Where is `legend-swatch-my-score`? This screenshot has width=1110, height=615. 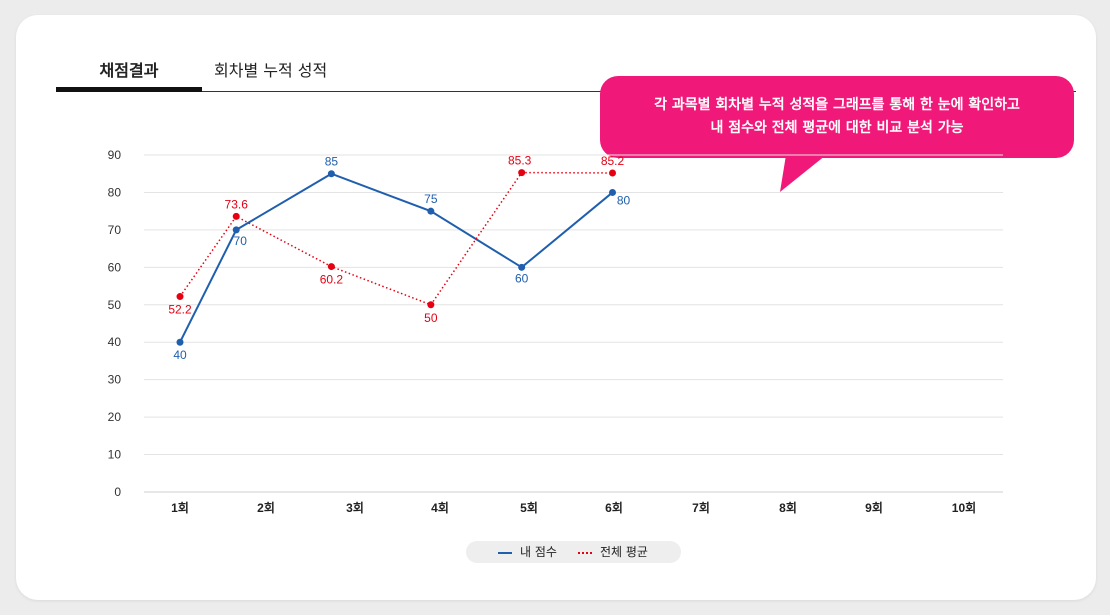 legend-swatch-my-score is located at coordinates (505, 552).